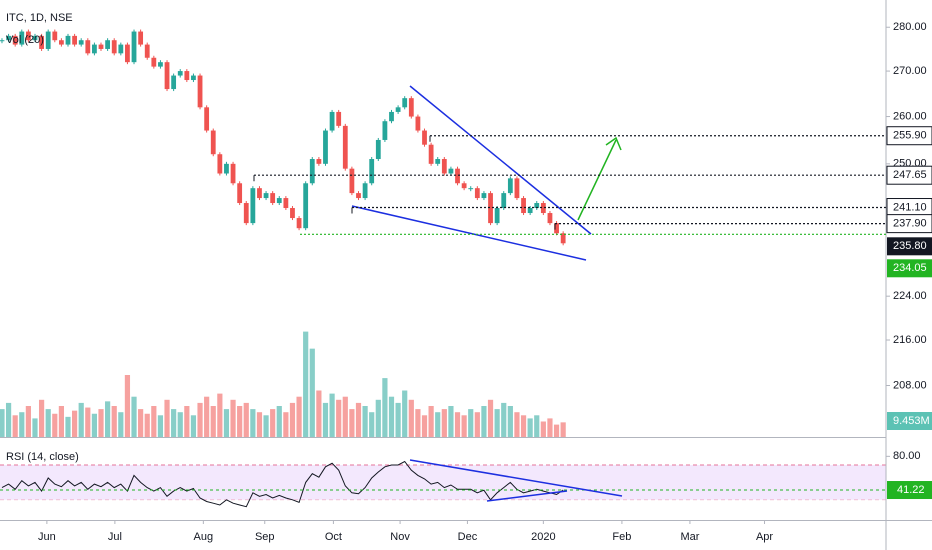 This screenshot has height=550, width=932. I want to click on level-label: 237.90, so click(910, 224).